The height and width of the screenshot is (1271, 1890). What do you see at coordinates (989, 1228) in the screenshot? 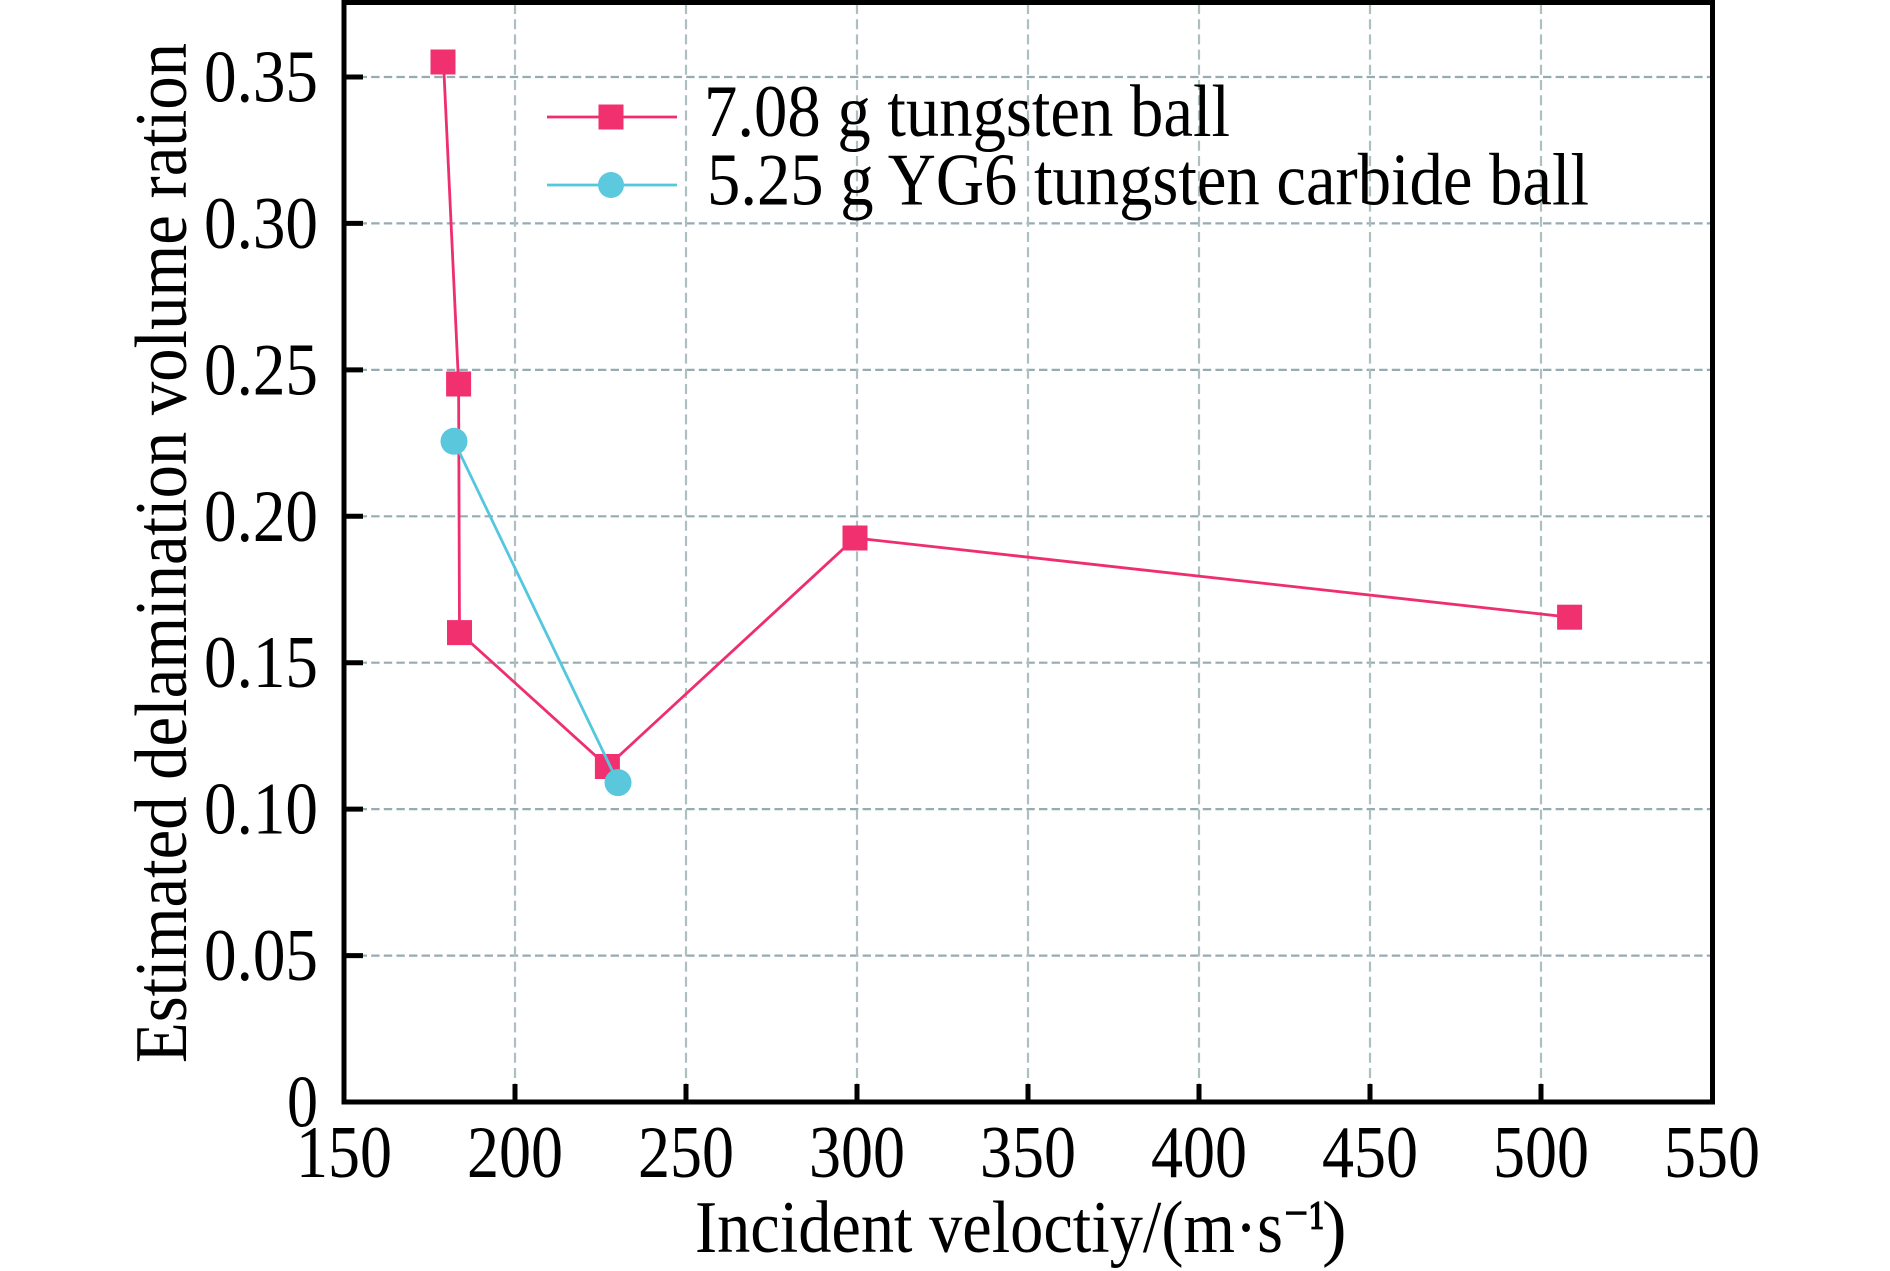
I see `svg-text: Incident veloctiy/(m·s` at bounding box center [989, 1228].